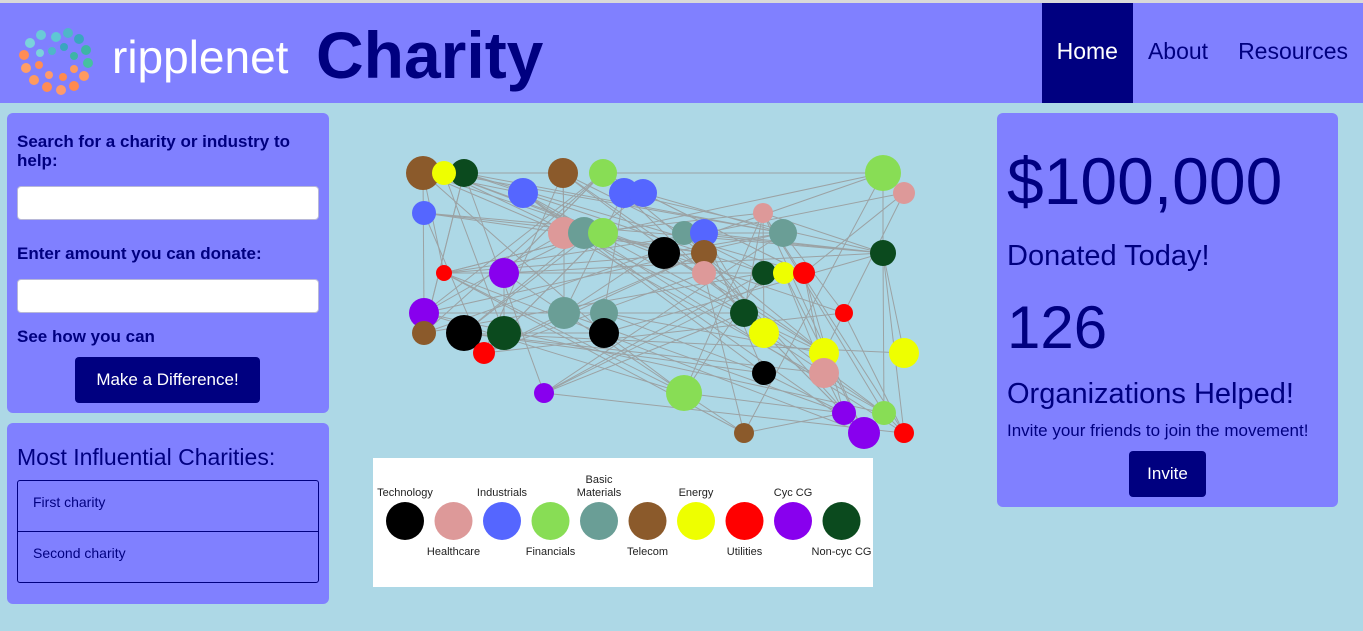 The image size is (1363, 631). What do you see at coordinates (167, 380) in the screenshot?
I see `make-difference-button: Make a Difference!` at bounding box center [167, 380].